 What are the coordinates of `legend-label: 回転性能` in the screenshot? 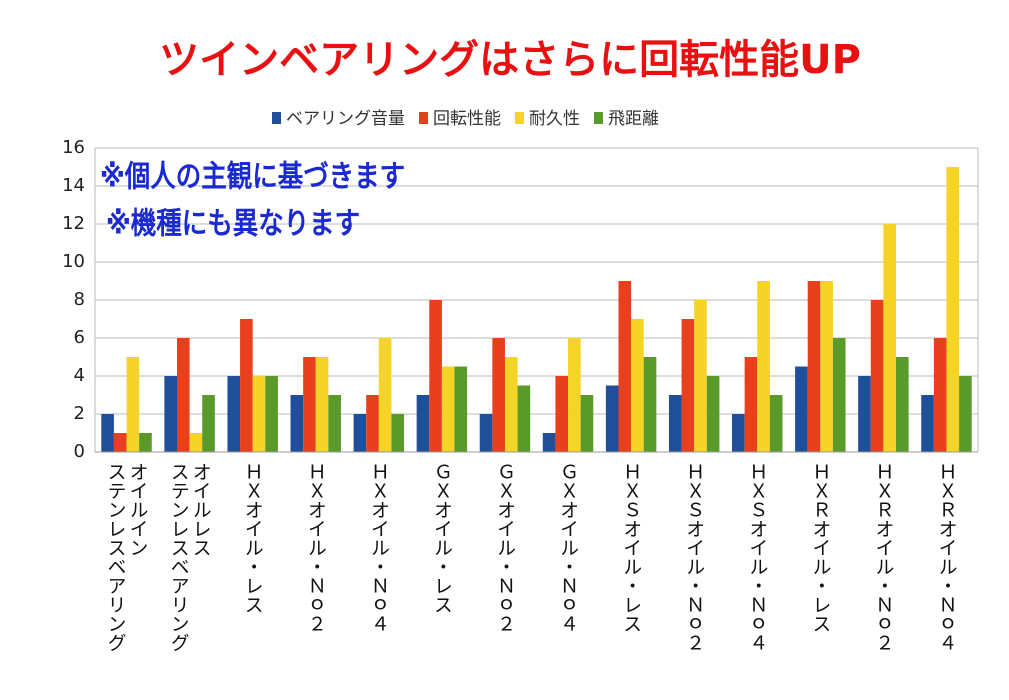 It's located at (467, 119).